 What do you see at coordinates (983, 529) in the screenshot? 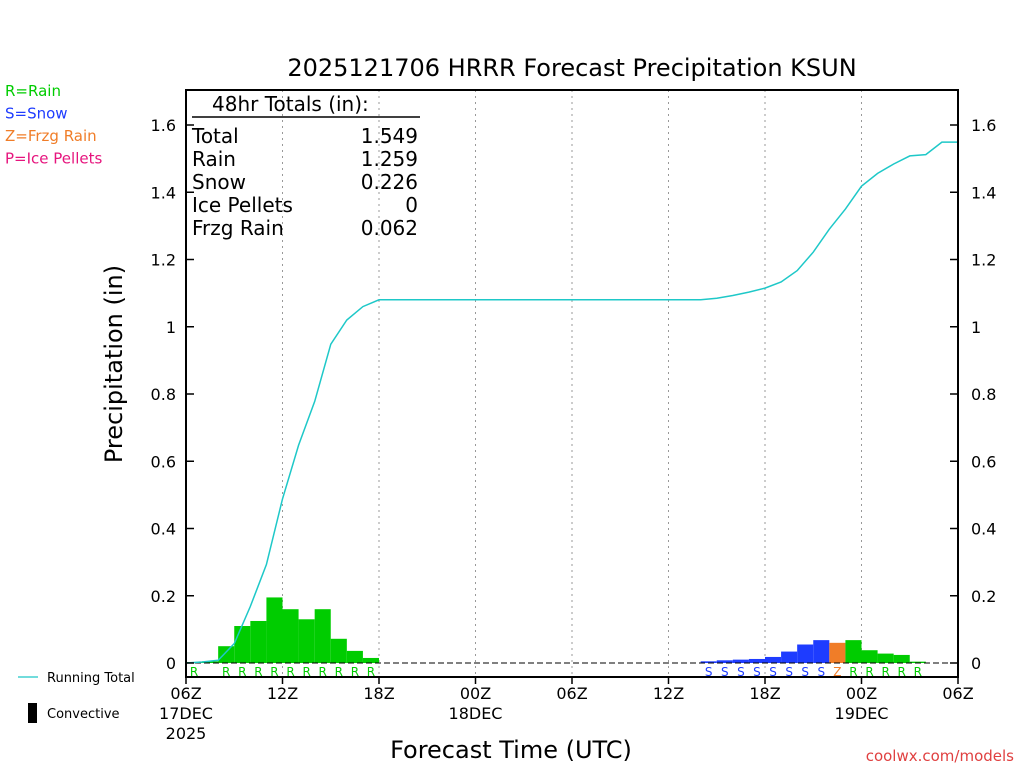
I see `y-tick-label-right: 0.4` at bounding box center [983, 529].